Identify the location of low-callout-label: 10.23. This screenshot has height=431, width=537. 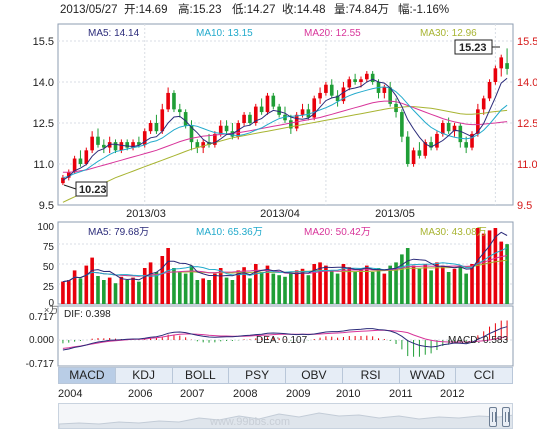
(93, 190).